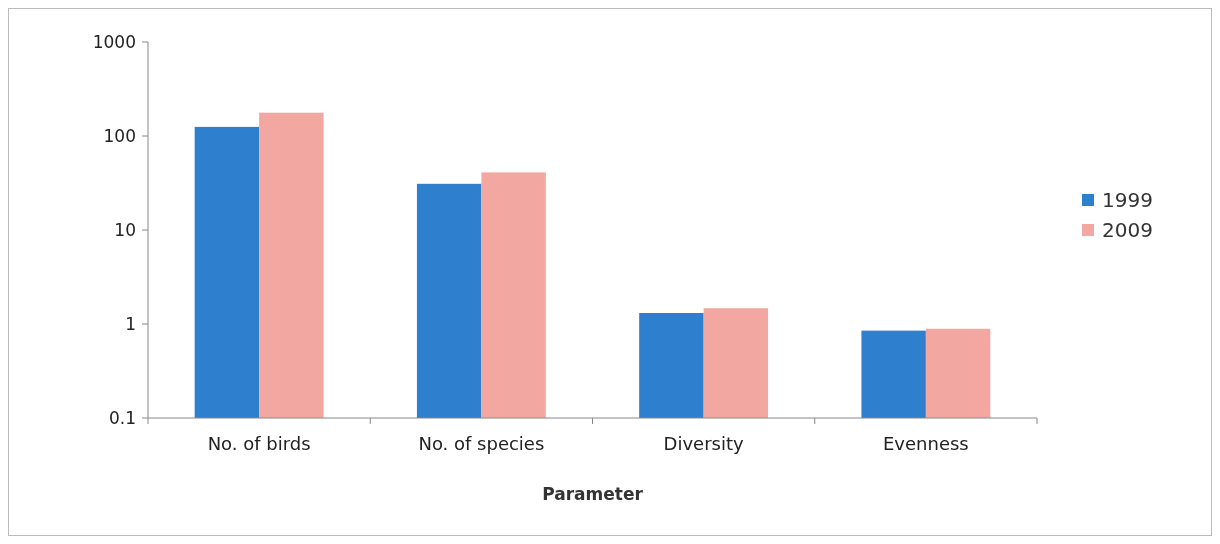  Describe the element at coordinates (130, 323) in the screenshot. I see `y-tick-label: 1` at that location.